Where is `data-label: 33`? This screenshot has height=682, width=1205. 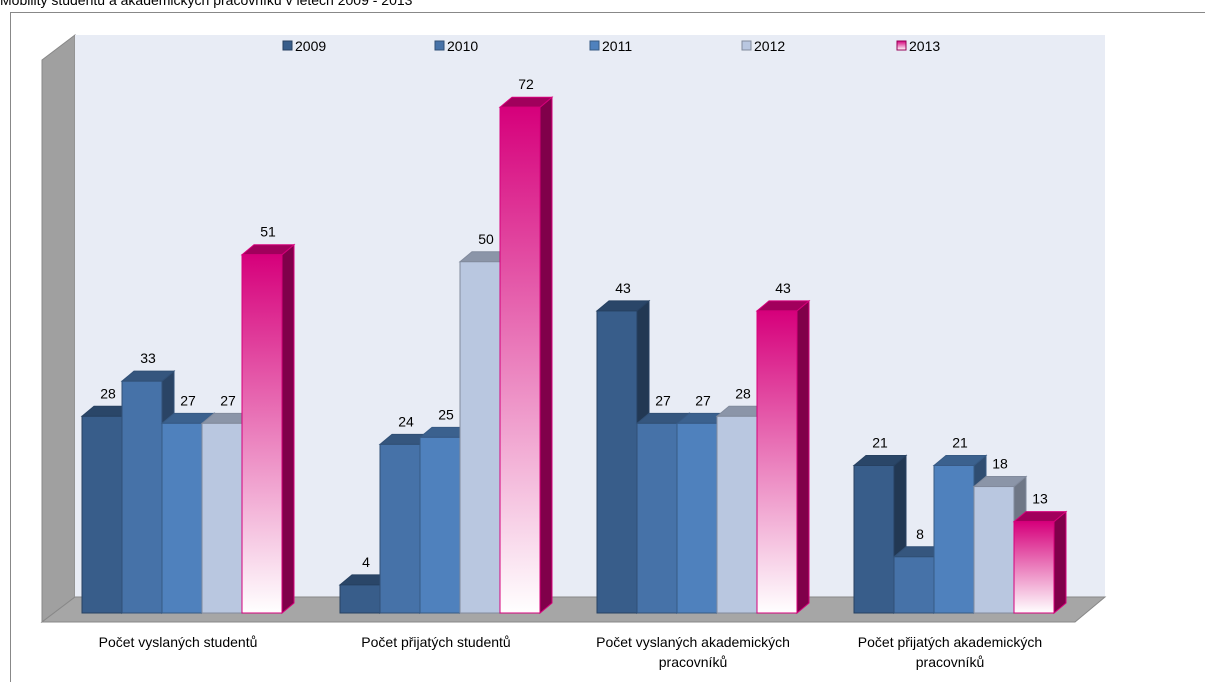 data-label: 33 is located at coordinates (148, 358).